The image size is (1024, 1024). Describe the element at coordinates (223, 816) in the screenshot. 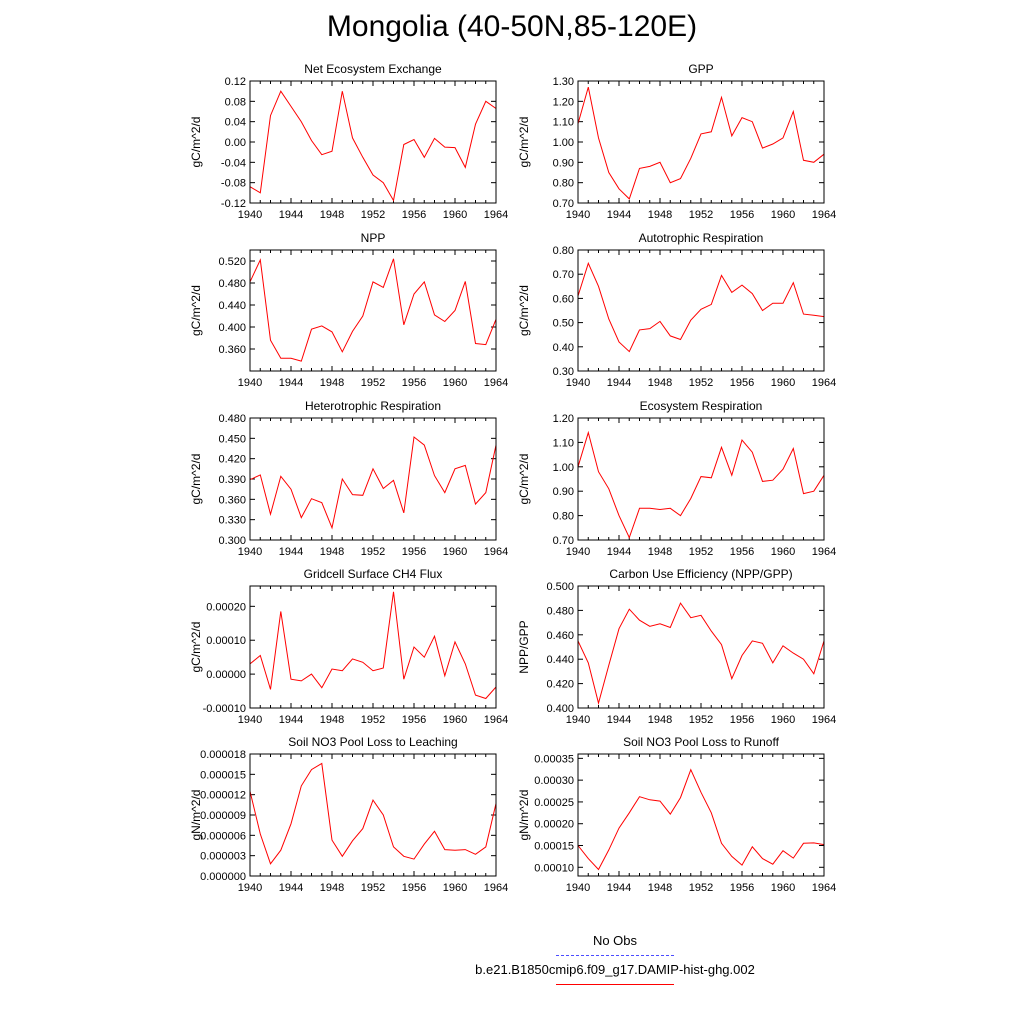

I see `y-tick-label: 0.000009` at that location.